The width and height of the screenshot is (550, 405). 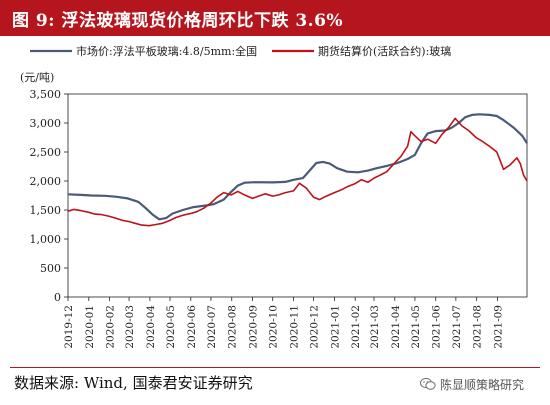 I want to click on x-tick-label: 2020-11, so click(x=294, y=327).